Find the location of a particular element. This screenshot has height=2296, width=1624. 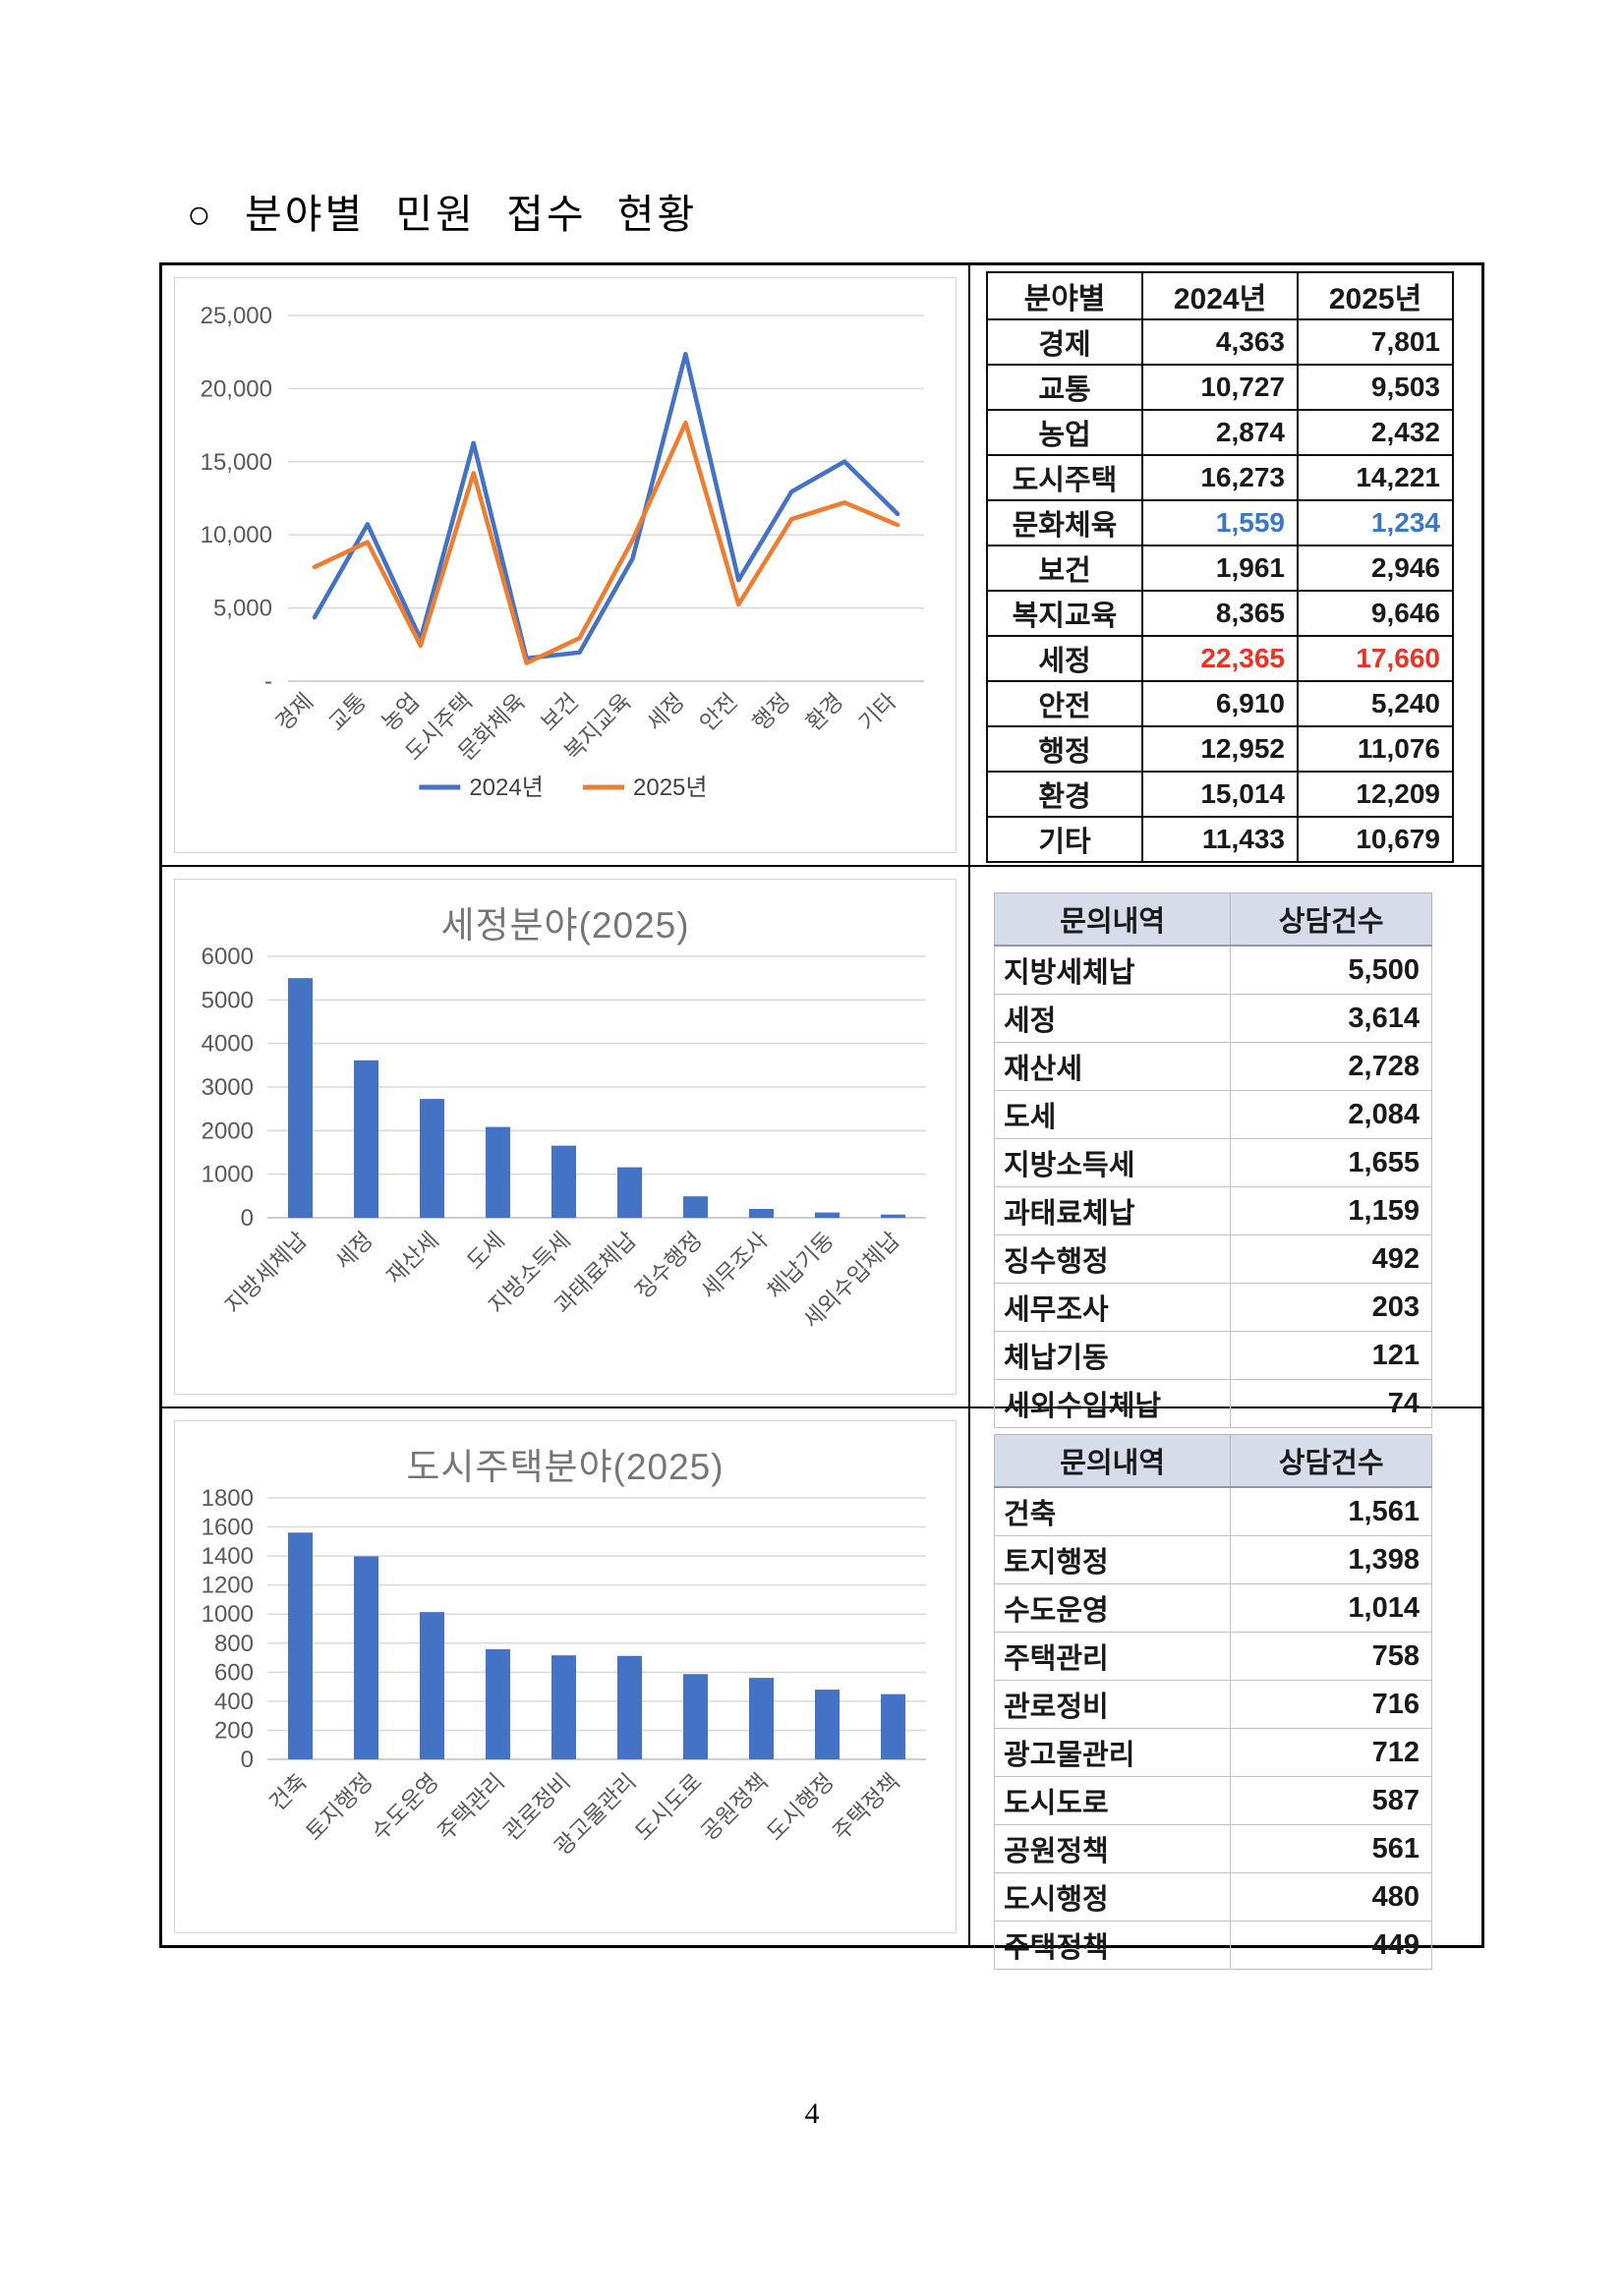

y-axis-tick-label: - is located at coordinates (268, 682).